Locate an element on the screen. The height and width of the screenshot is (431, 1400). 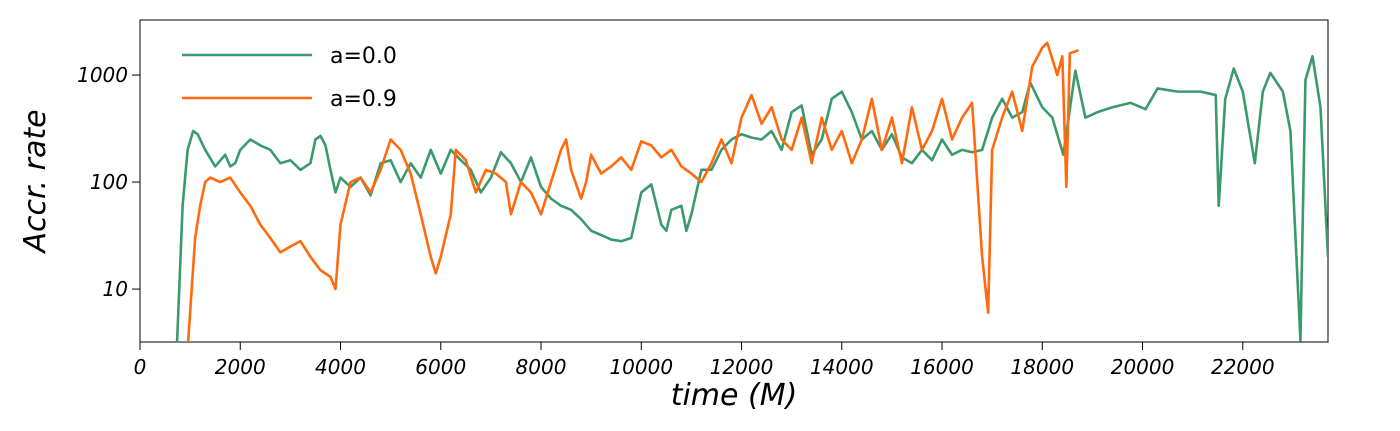
x-tick-label: 22000 is located at coordinates (1243, 367).